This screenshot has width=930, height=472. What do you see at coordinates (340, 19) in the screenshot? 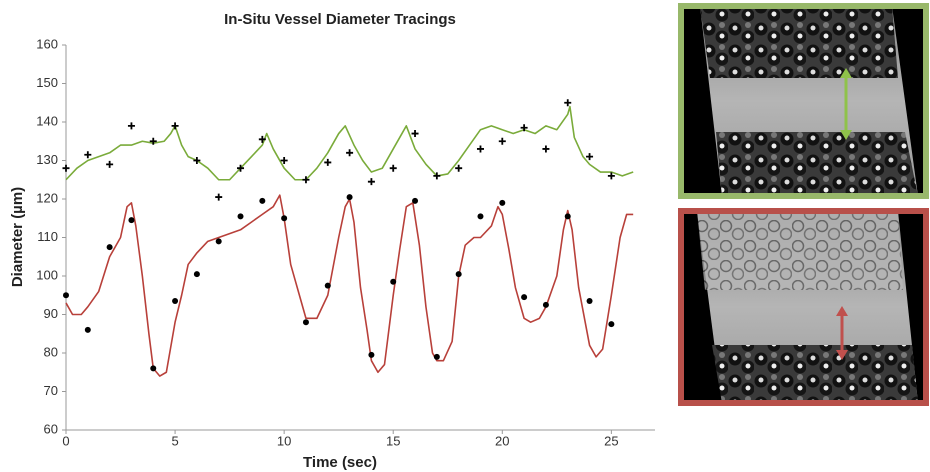
I see `chart-title: In-Situ Vessel Diameter Tracings` at bounding box center [340, 19].